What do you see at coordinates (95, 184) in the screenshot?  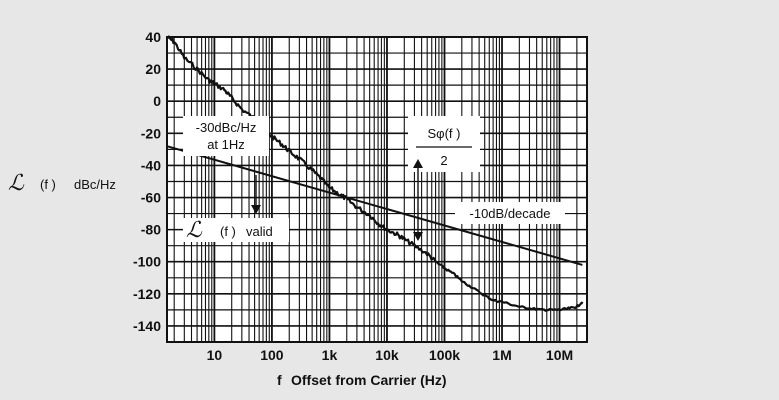 I see `y-axis-label: dBc/Hz` at bounding box center [95, 184].